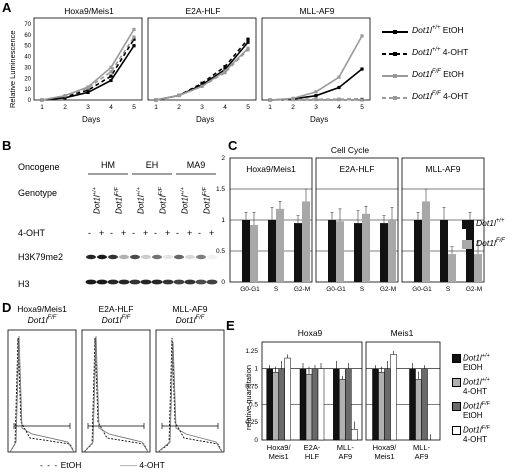 The height and width of the screenshot is (476, 520). Describe the element at coordinates (27, 47) in the screenshot. I see `panel-a-ytick: 50` at that location.